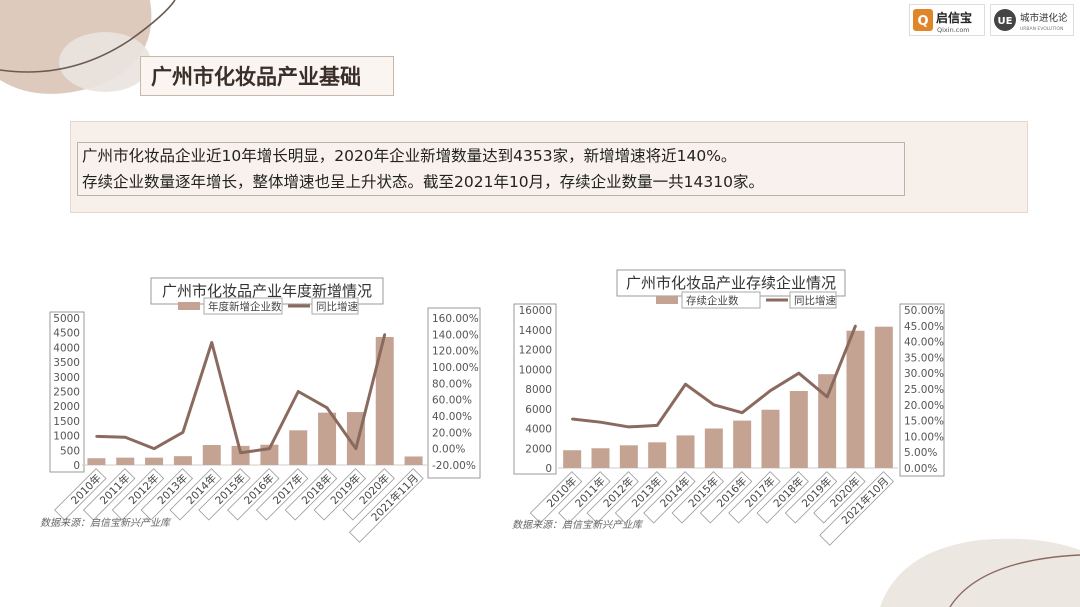  What do you see at coordinates (1005, 21) in the screenshot?
I see `logo2-mark: UE` at bounding box center [1005, 21].